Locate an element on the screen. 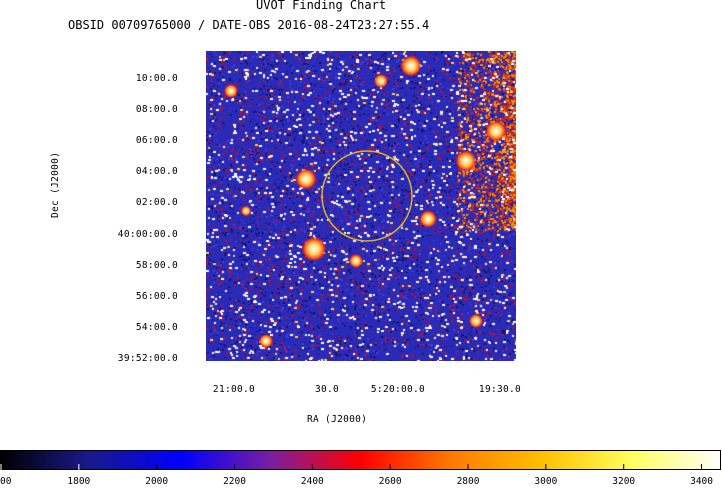 Image resolution: width=722 pixels, height=489 pixels. y-tick-label: 56:00.0 is located at coordinates (156, 296).